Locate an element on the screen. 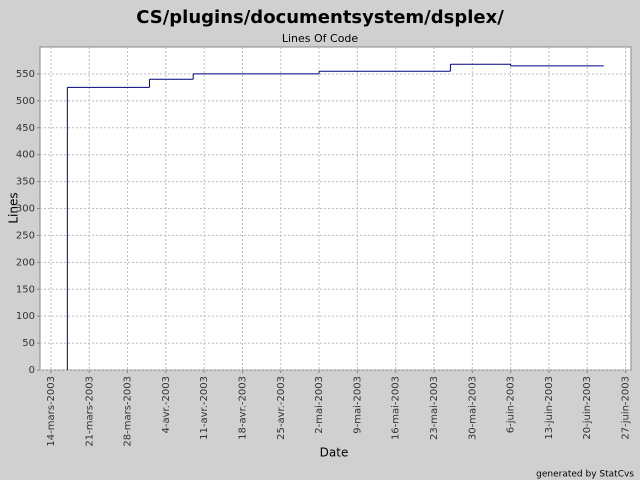 This screenshot has height=480, width=640. x-axis-label: Date is located at coordinates (334, 453).